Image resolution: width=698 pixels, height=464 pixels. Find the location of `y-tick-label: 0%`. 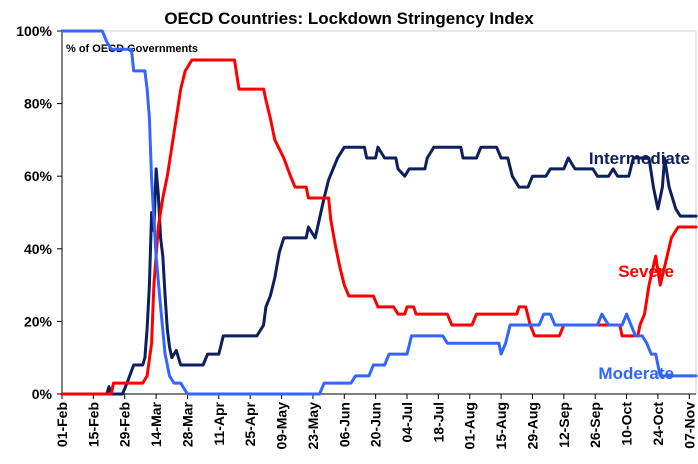

y-tick-label: 0% is located at coordinates (42, 394).